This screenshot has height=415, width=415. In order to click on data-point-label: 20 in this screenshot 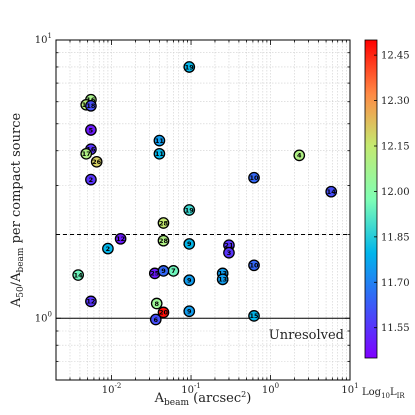, I will do `click(164, 313)`.